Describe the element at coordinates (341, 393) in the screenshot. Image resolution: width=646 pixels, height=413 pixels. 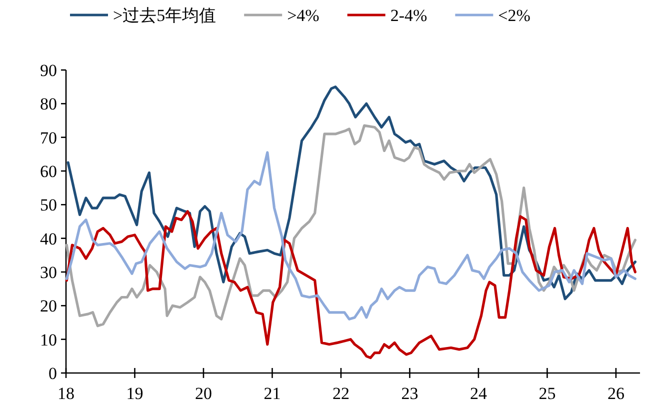
I see `x-tick-label: 22` at that location.